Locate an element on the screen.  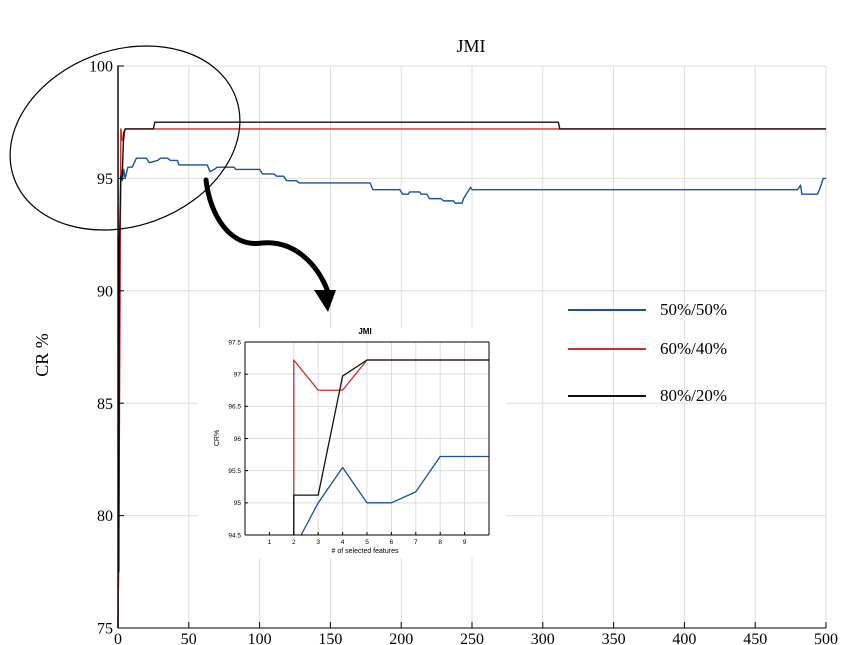
inset-background is located at coordinates (352, 443).